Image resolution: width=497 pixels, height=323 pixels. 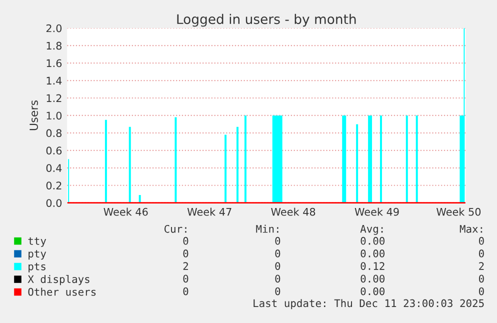 I want to click on y-tick-label: 1.8, so click(x=54, y=46).